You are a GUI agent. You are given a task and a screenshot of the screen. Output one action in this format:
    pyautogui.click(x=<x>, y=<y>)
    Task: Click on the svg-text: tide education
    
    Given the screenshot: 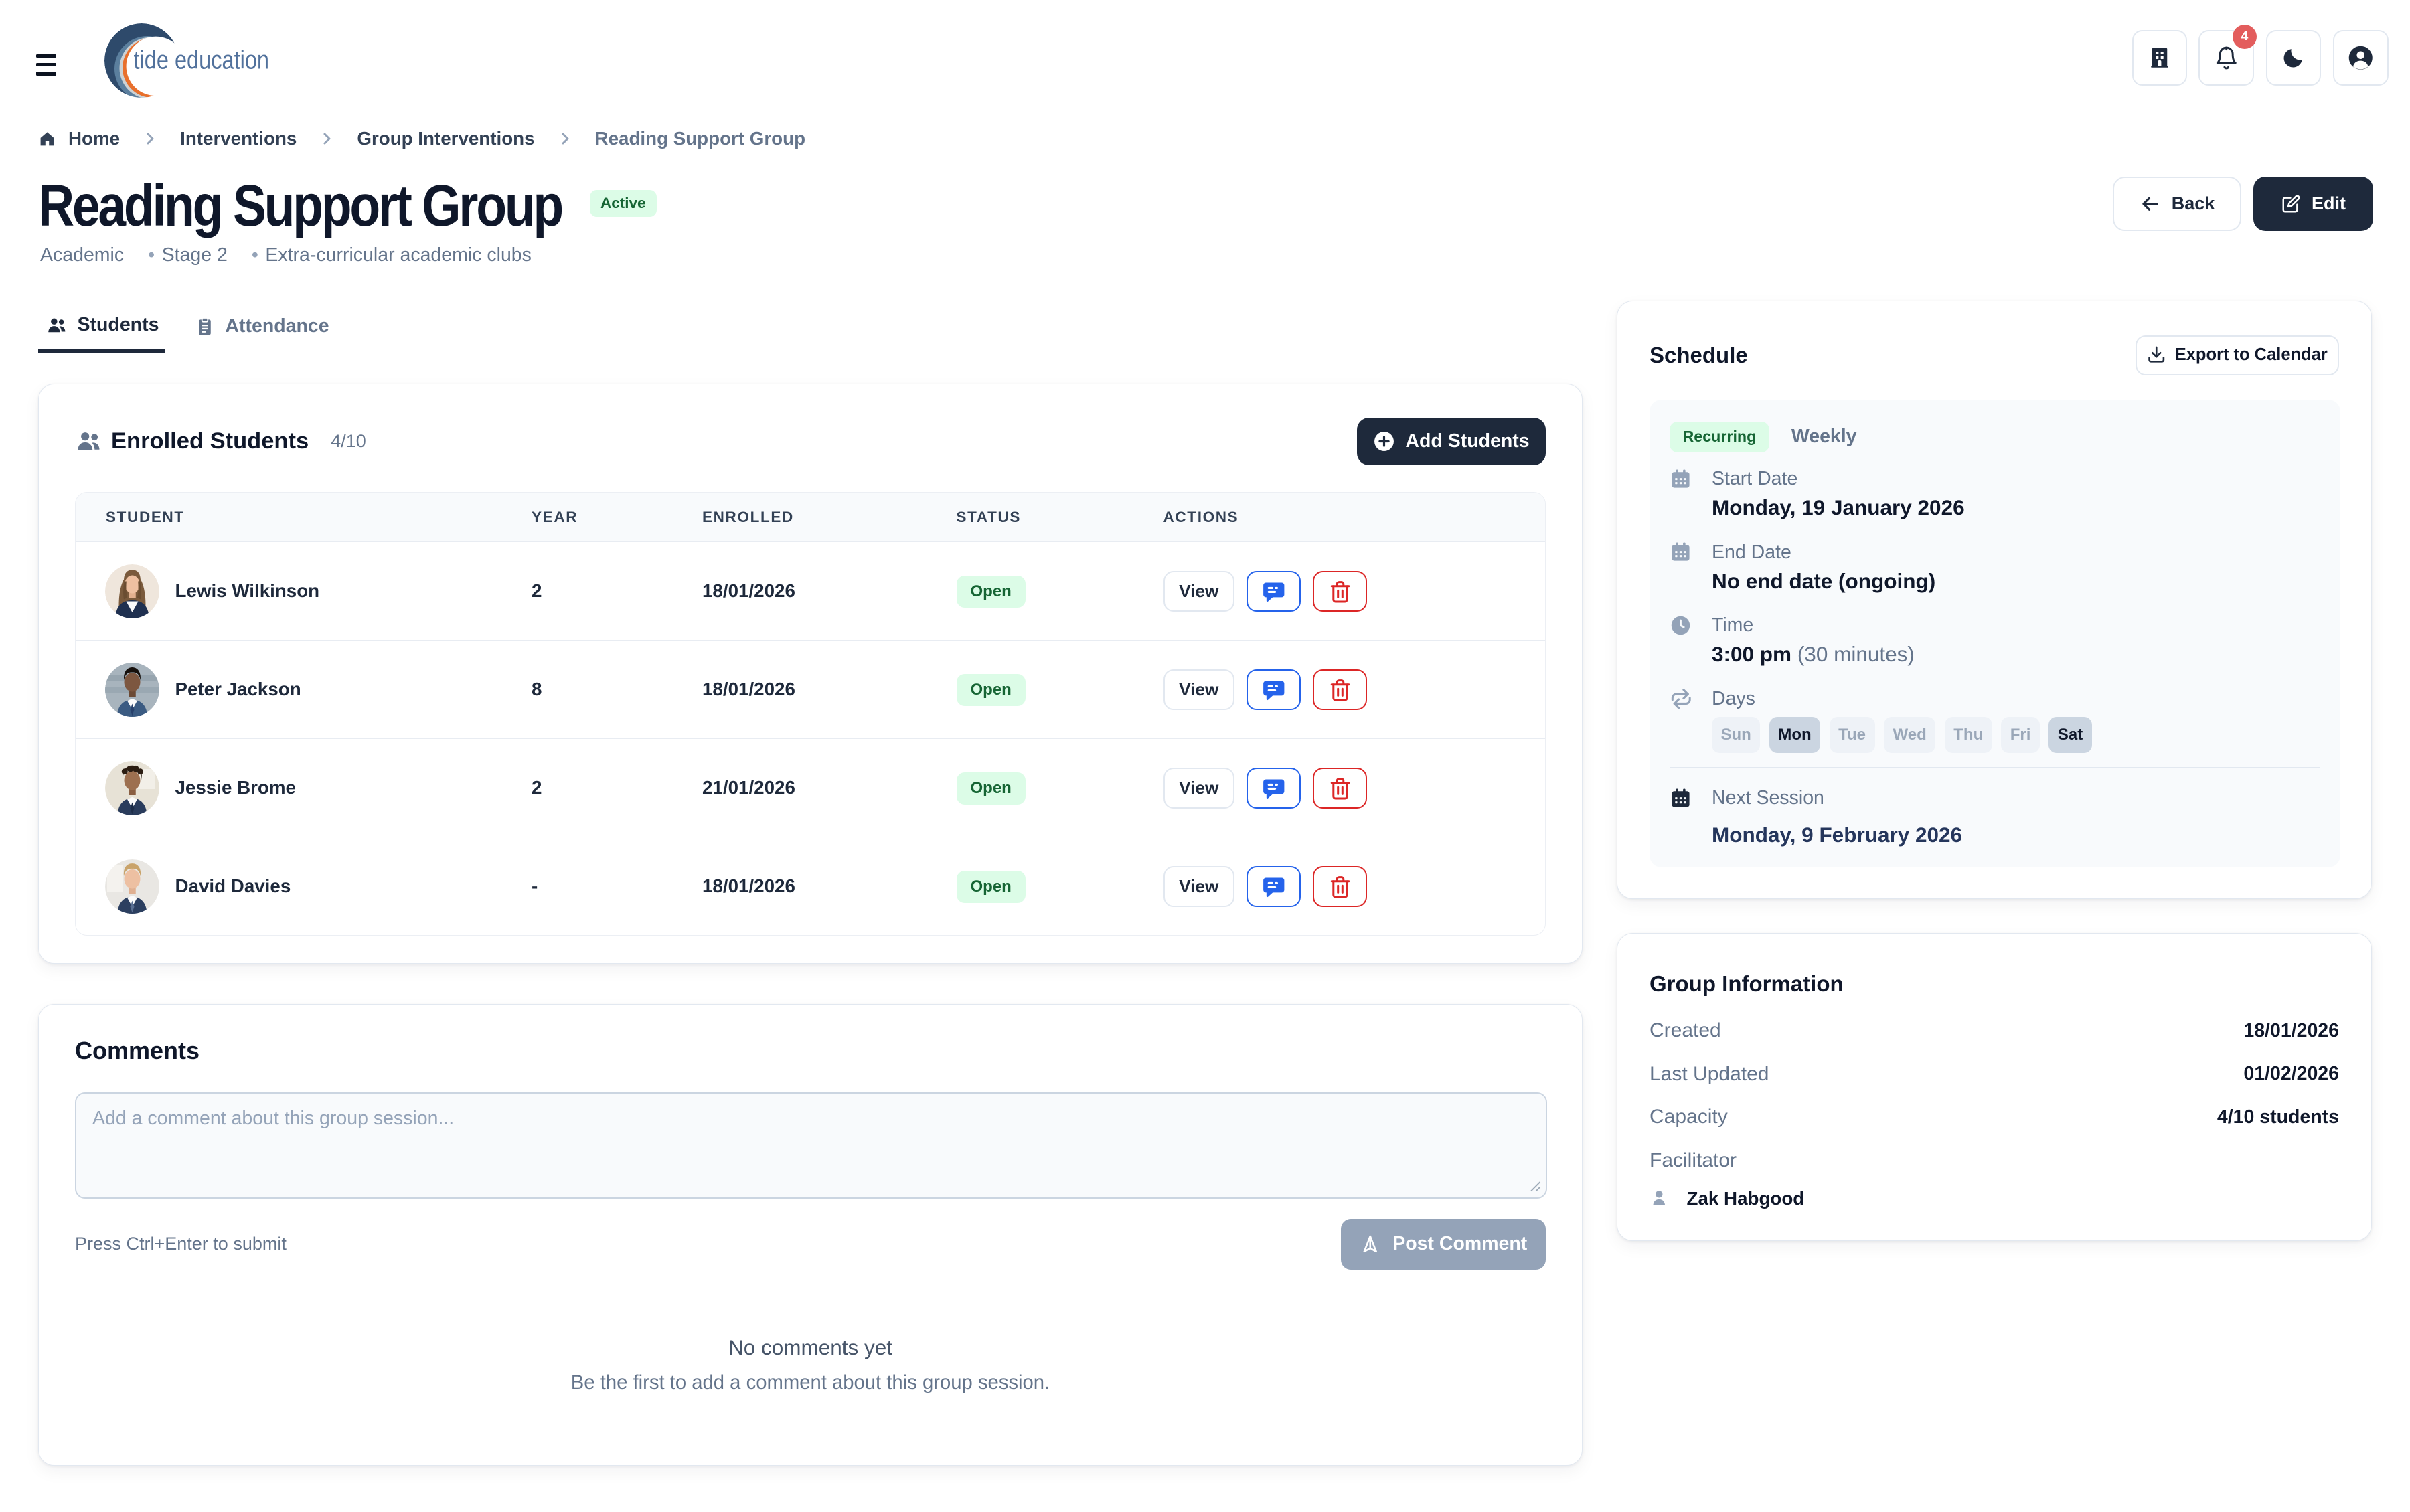 What is the action you would take?
    pyautogui.click(x=202, y=60)
    